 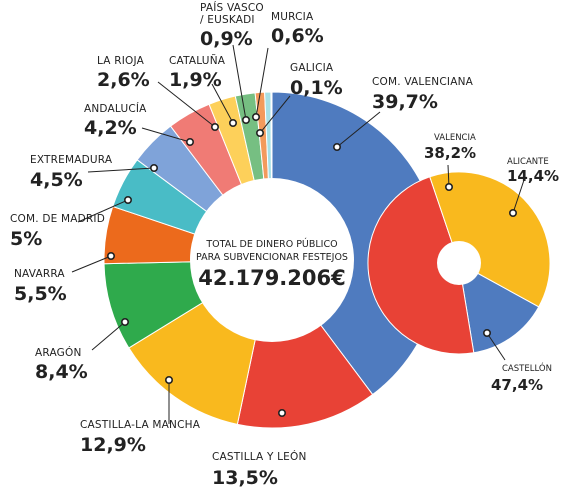 I want to click on center-total: 42.179.206€, so click(x=271, y=278).